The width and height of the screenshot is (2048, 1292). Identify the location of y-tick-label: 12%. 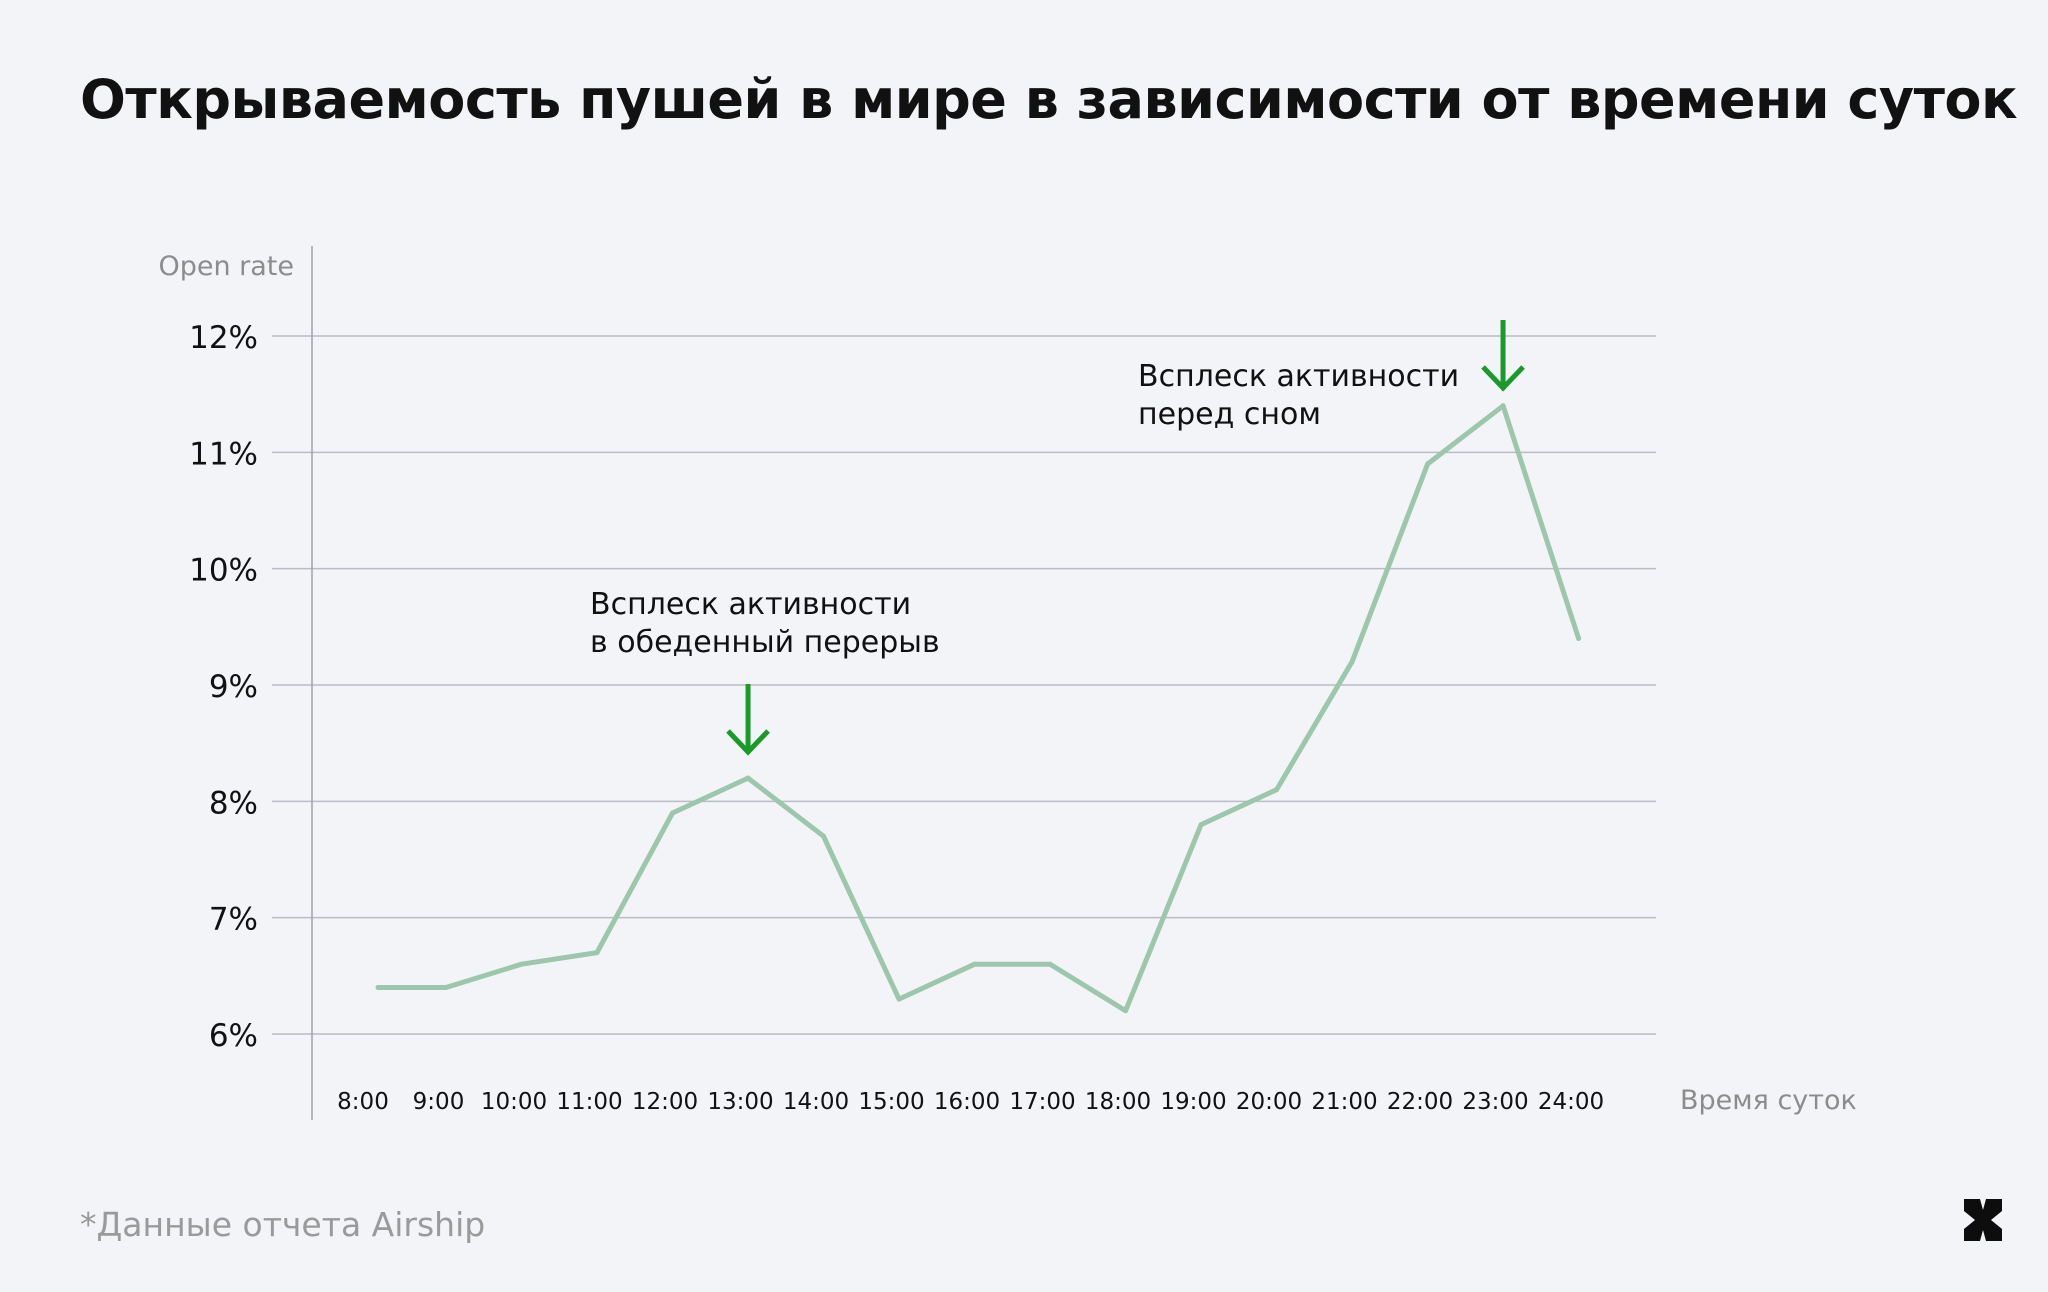
(223, 338).